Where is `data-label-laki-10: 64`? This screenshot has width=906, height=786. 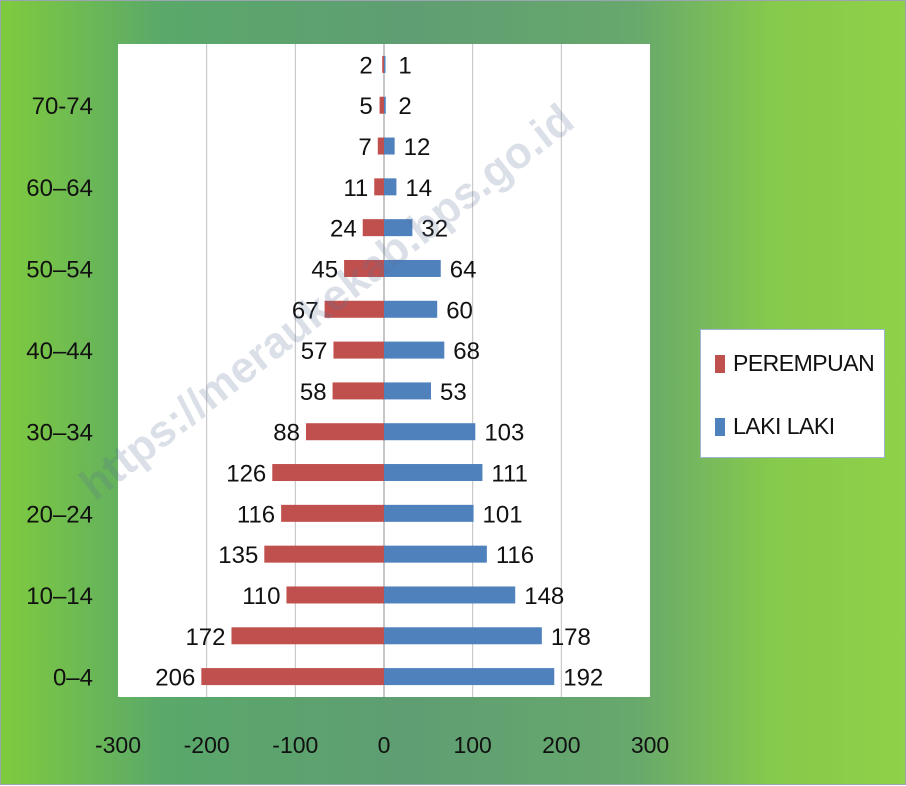
data-label-laki-10: 64 is located at coordinates (463, 269).